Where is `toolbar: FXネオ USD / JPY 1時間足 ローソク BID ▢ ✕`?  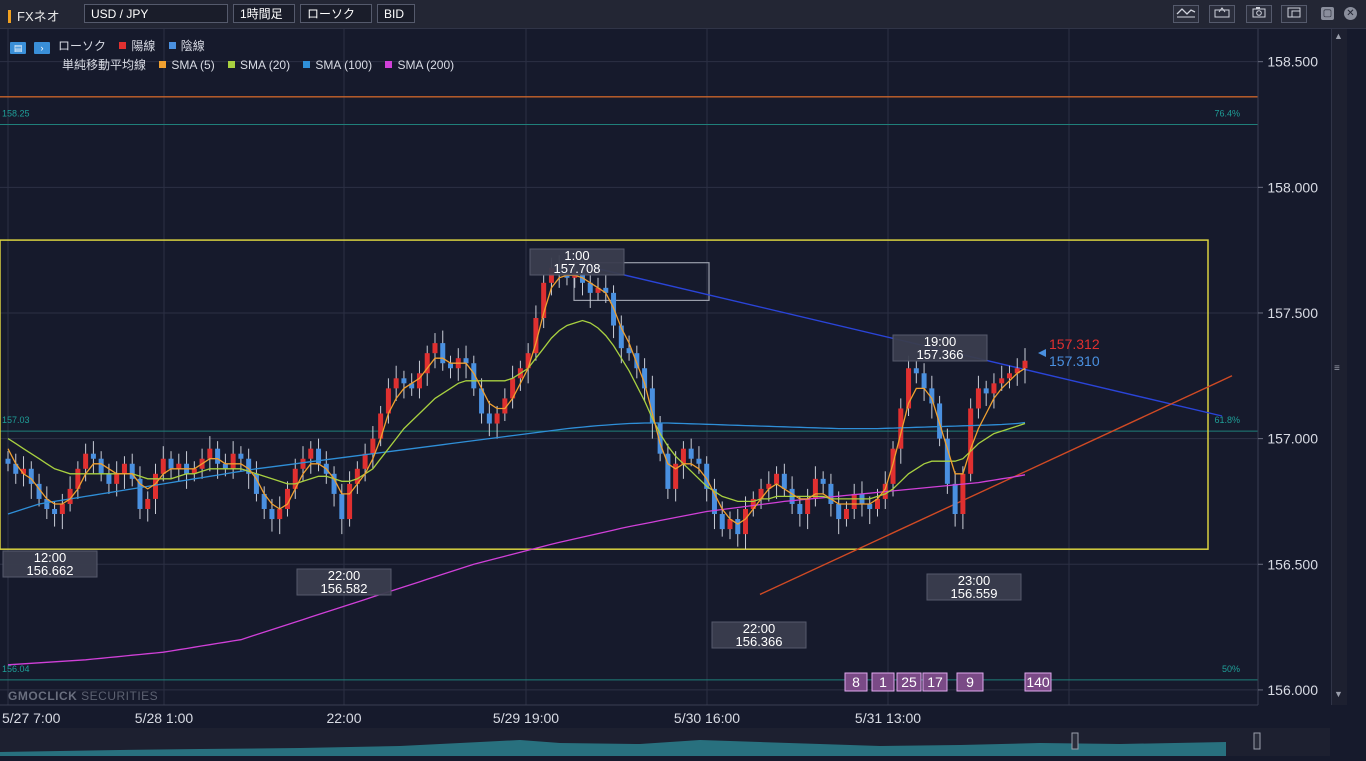 toolbar: FXネオ USD / JPY 1時間足 ローソク BID ▢ ✕ is located at coordinates (683, 14).